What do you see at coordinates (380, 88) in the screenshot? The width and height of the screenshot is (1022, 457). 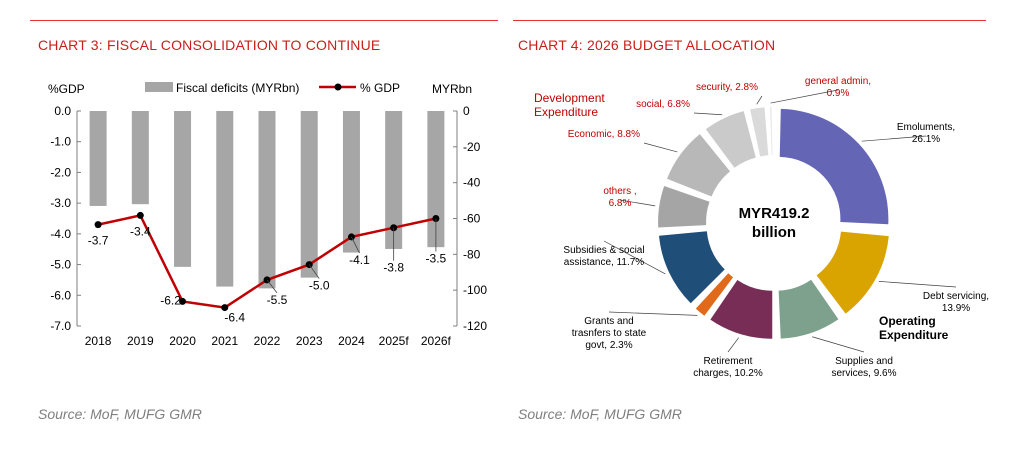 I see `legend-line-label: % GDP` at bounding box center [380, 88].